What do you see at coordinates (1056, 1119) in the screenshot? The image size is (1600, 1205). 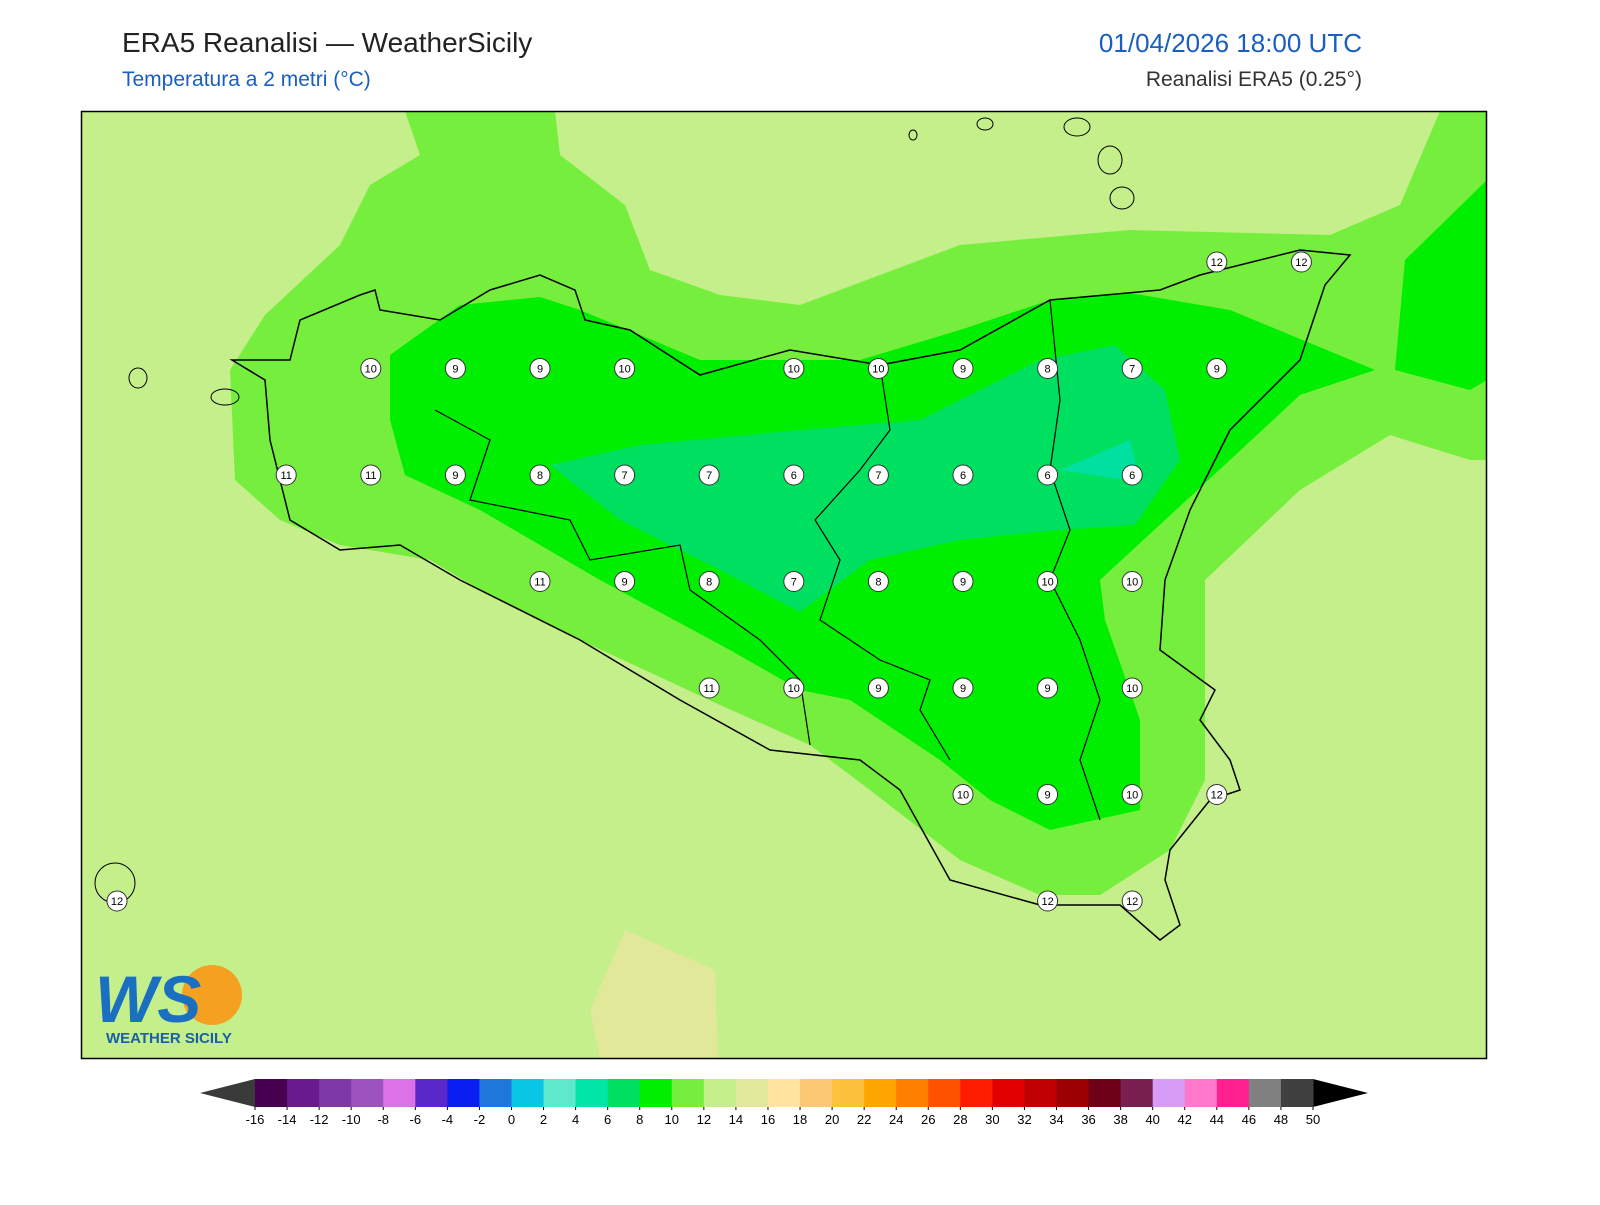 I see `colorbar-label: 34` at bounding box center [1056, 1119].